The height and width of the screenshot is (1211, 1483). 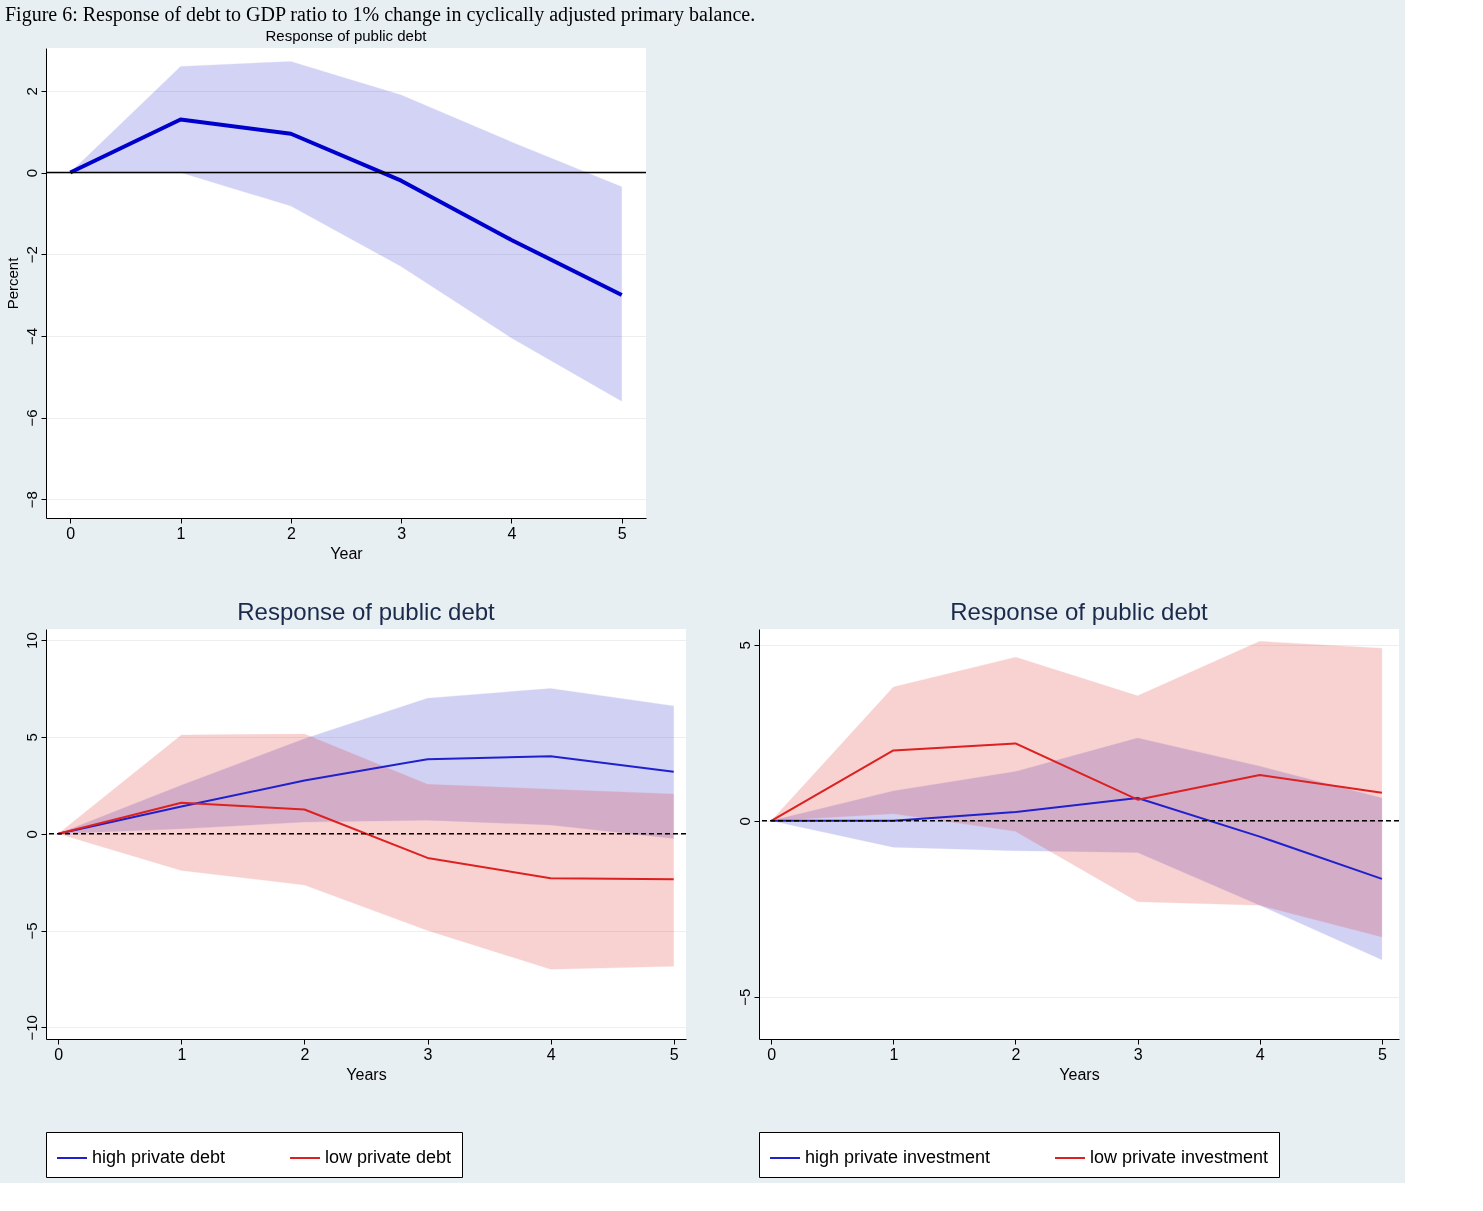 What do you see at coordinates (31, 500) in the screenshot?
I see `y-tick-label: −8` at bounding box center [31, 500].